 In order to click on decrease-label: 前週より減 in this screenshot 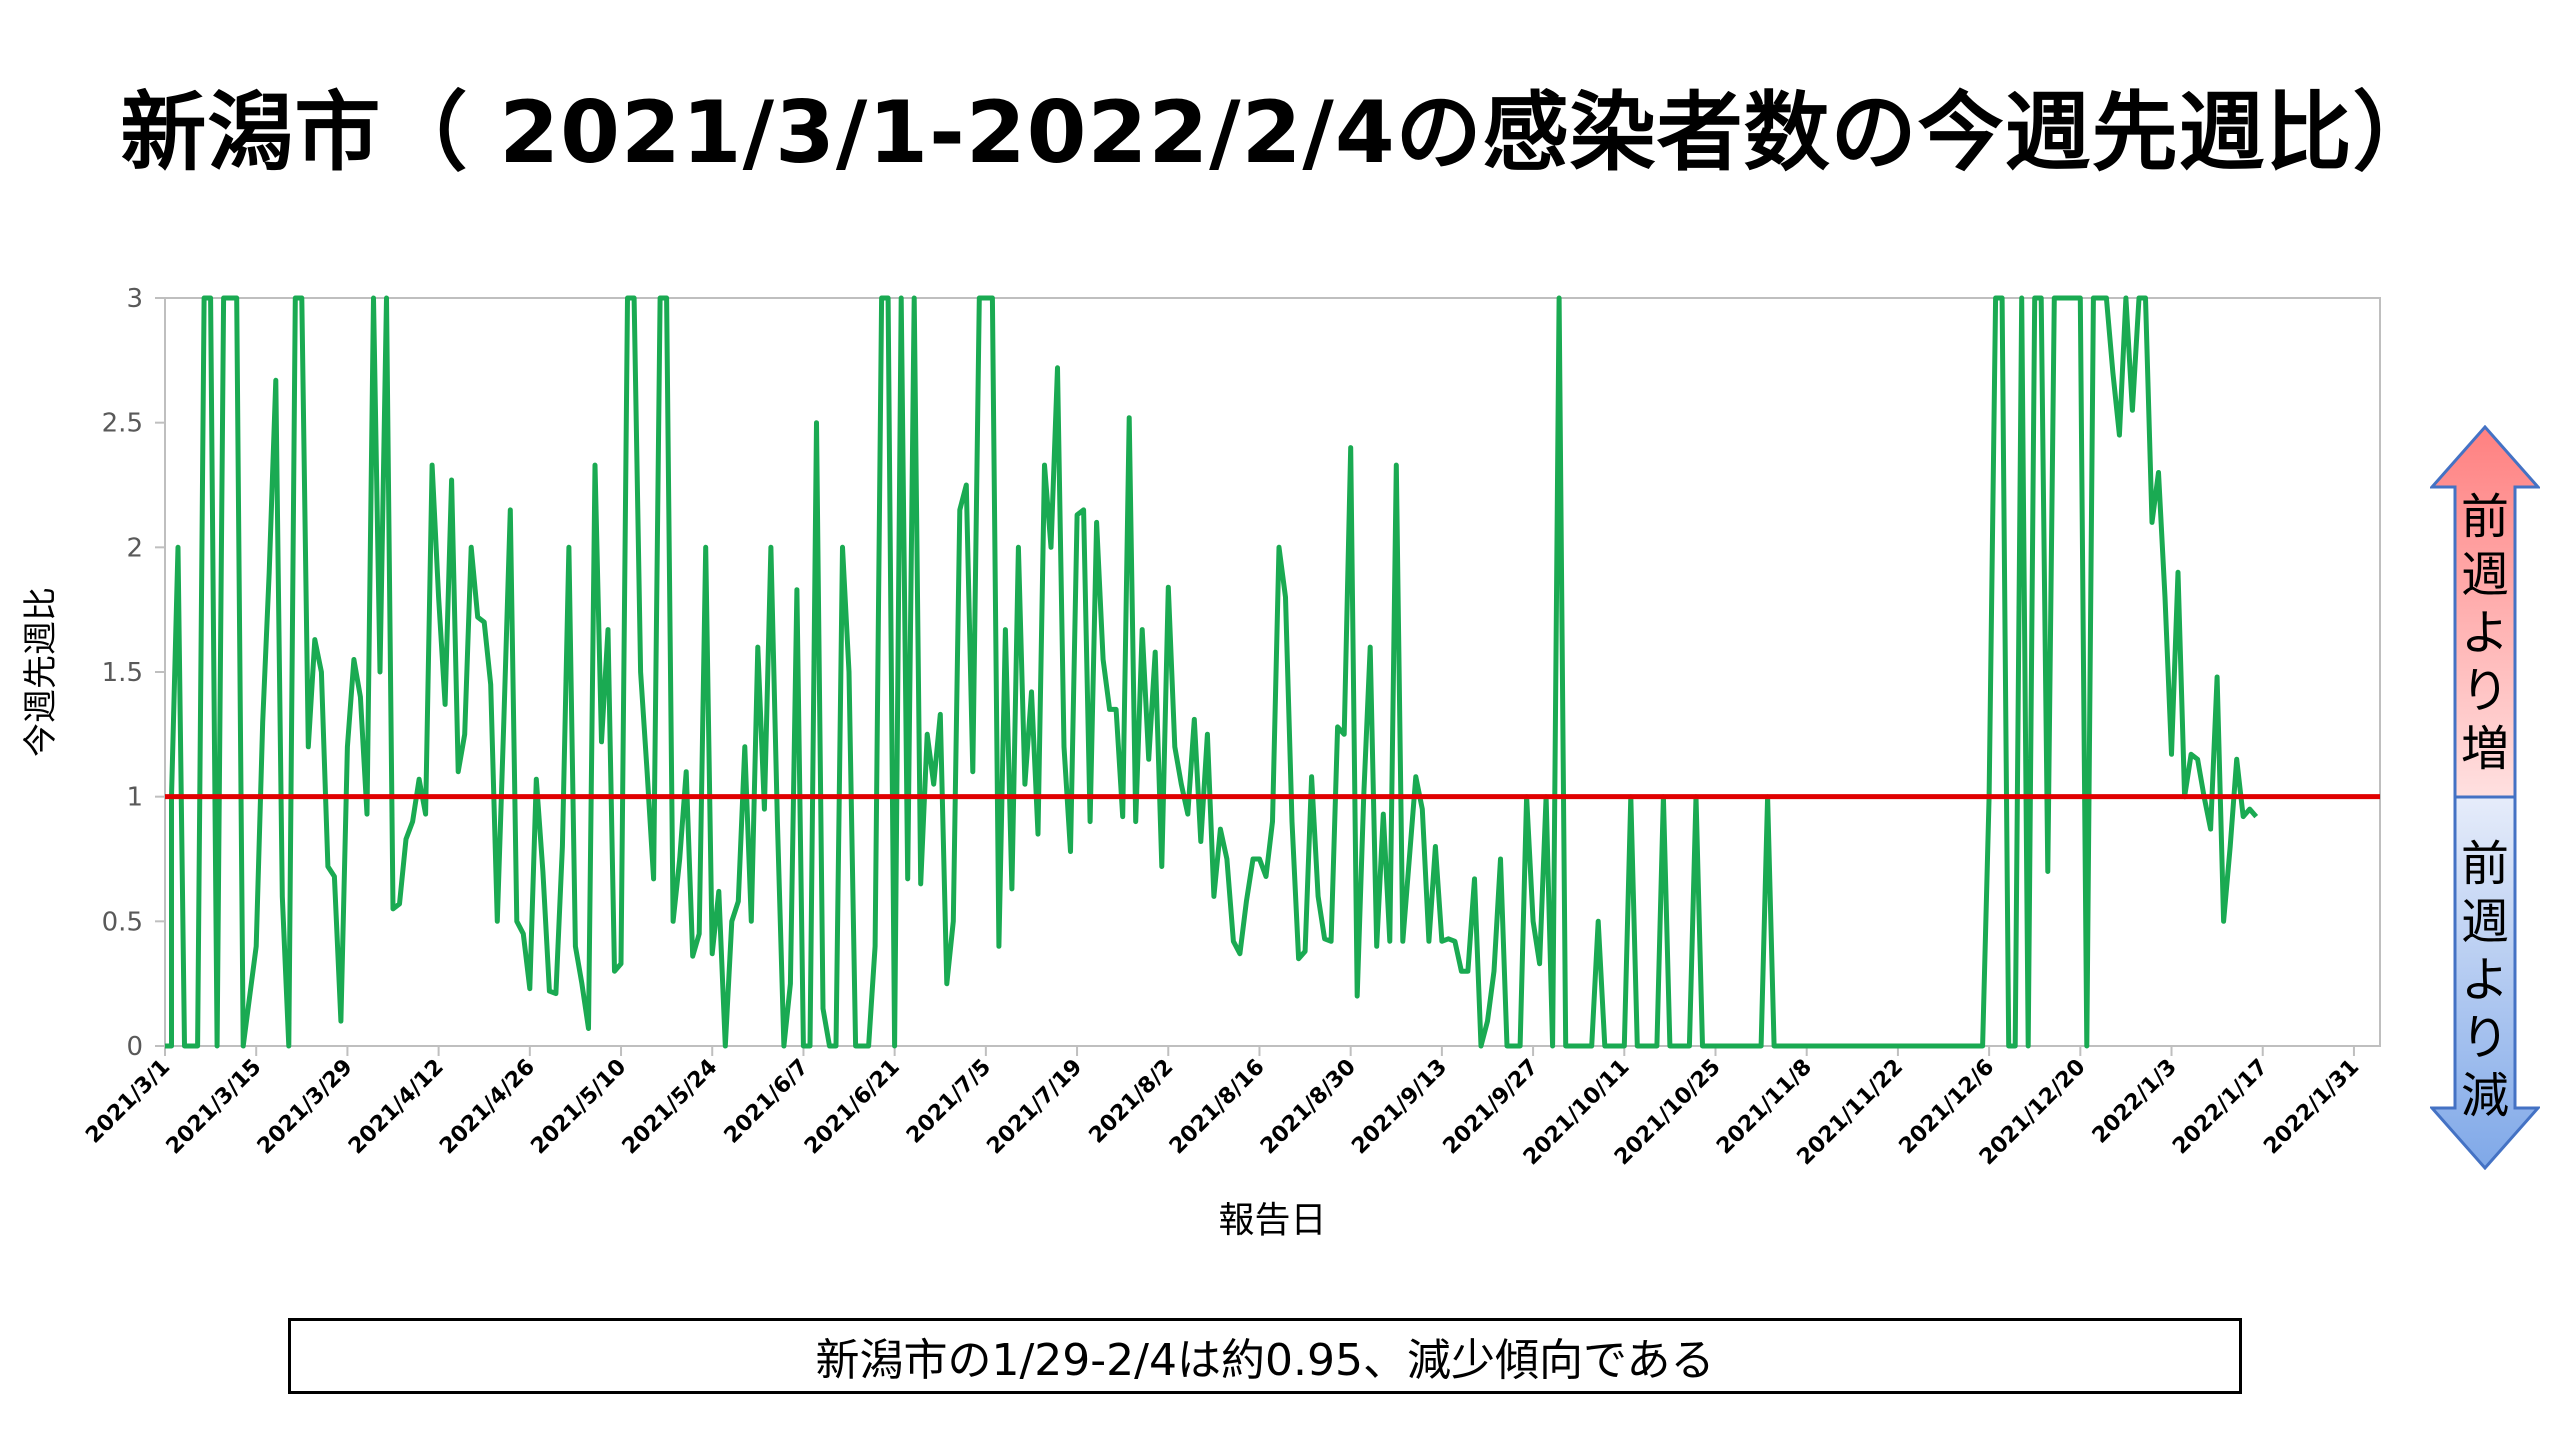, I will do `click(2485, 980)`.